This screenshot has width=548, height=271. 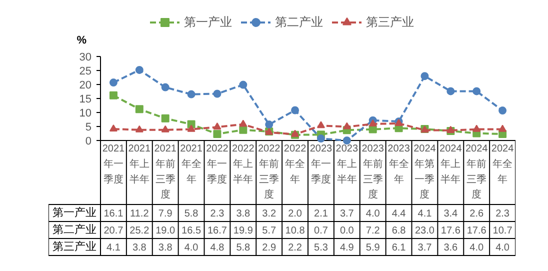 I want to click on x-tick-label: 2024年上半年, so click(x=451, y=165).